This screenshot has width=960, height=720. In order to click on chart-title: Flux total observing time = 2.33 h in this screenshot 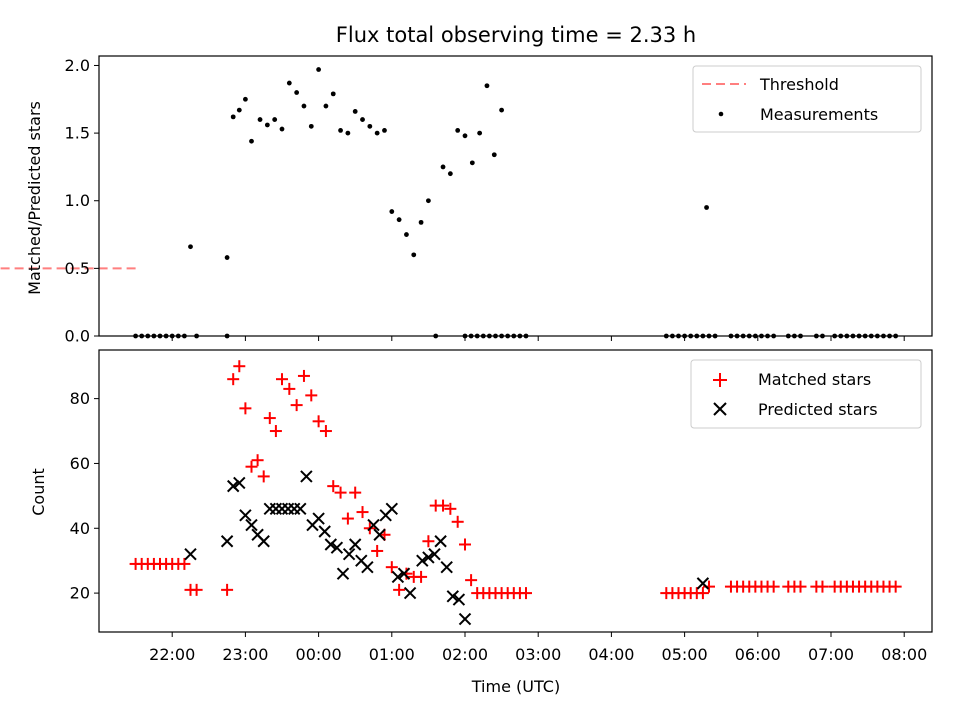, I will do `click(516, 35)`.